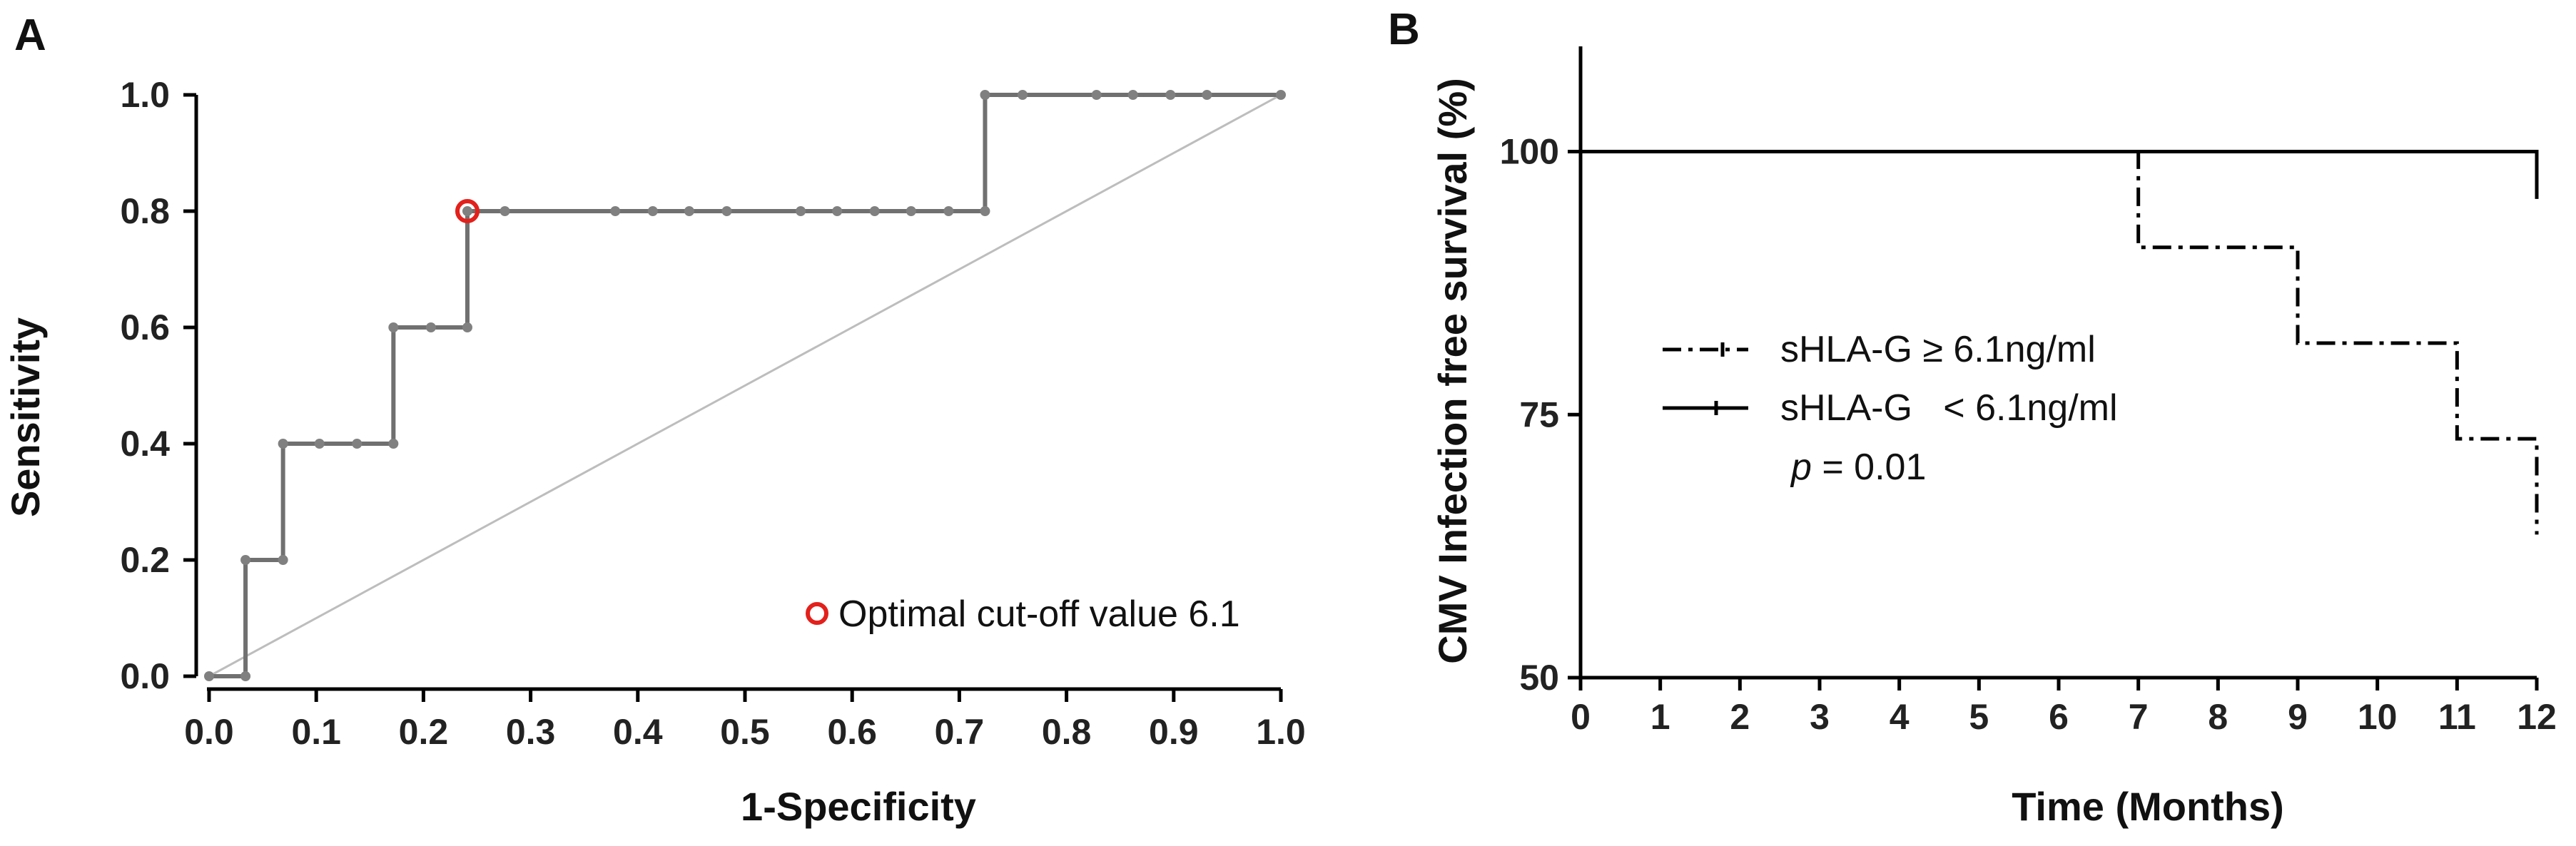 The width and height of the screenshot is (2576, 846). Describe the element at coordinates (2218, 717) in the screenshot. I see `panel-b-x-tick-label: 8` at that location.